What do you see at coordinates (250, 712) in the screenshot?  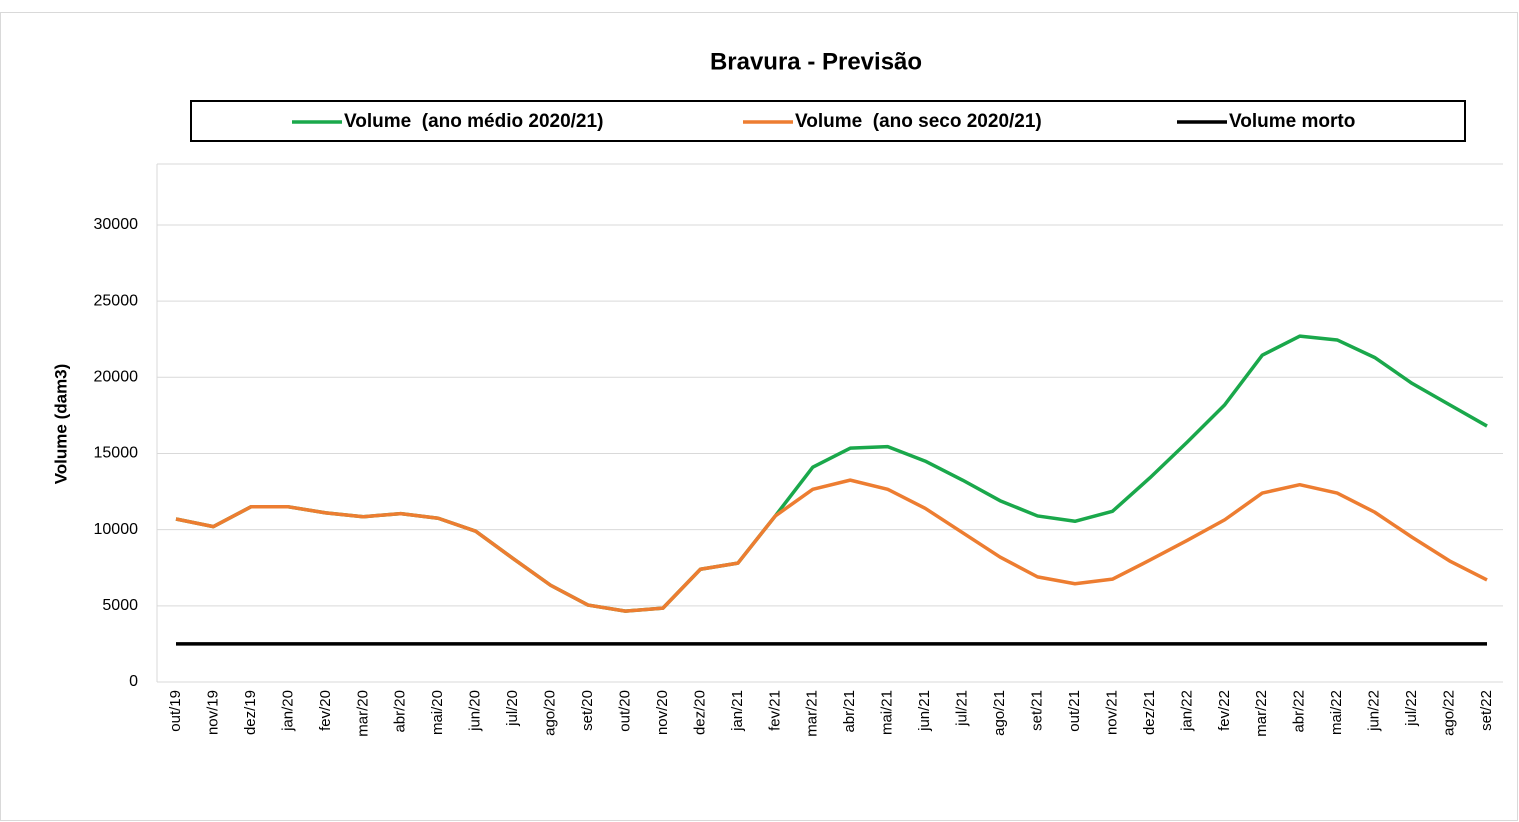 I see `x-tick-label: dez/19` at bounding box center [250, 712].